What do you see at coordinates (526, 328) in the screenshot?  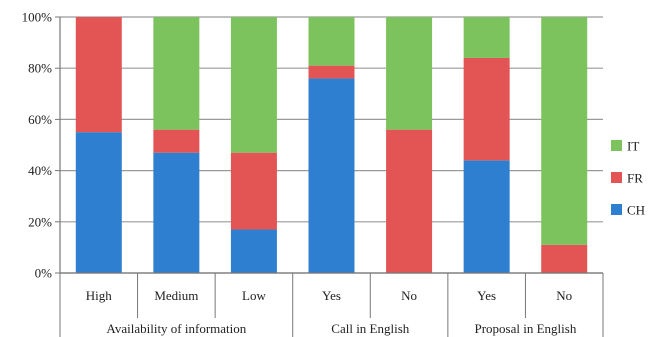 I see `x-group-label: Proposal in English` at bounding box center [526, 328].